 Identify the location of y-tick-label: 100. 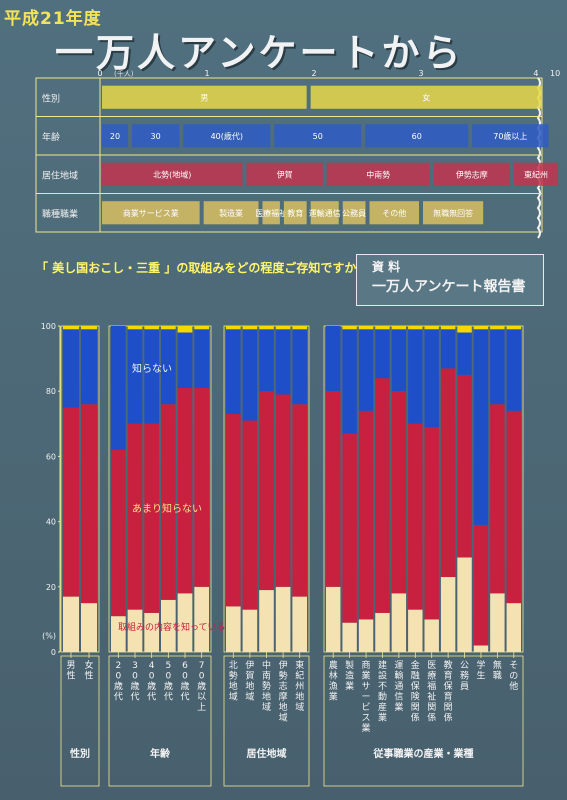
(48, 326).